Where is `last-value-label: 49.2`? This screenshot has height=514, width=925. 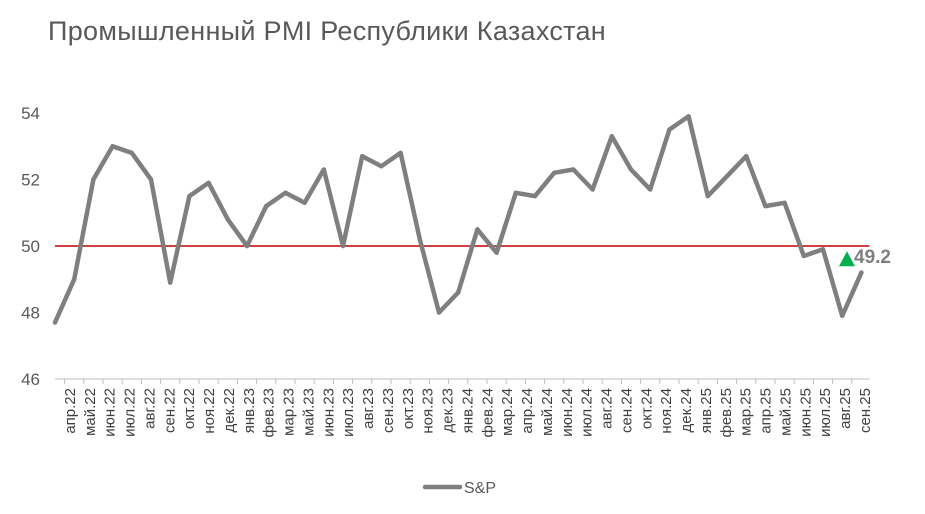
last-value-label: 49.2 is located at coordinates (872, 257).